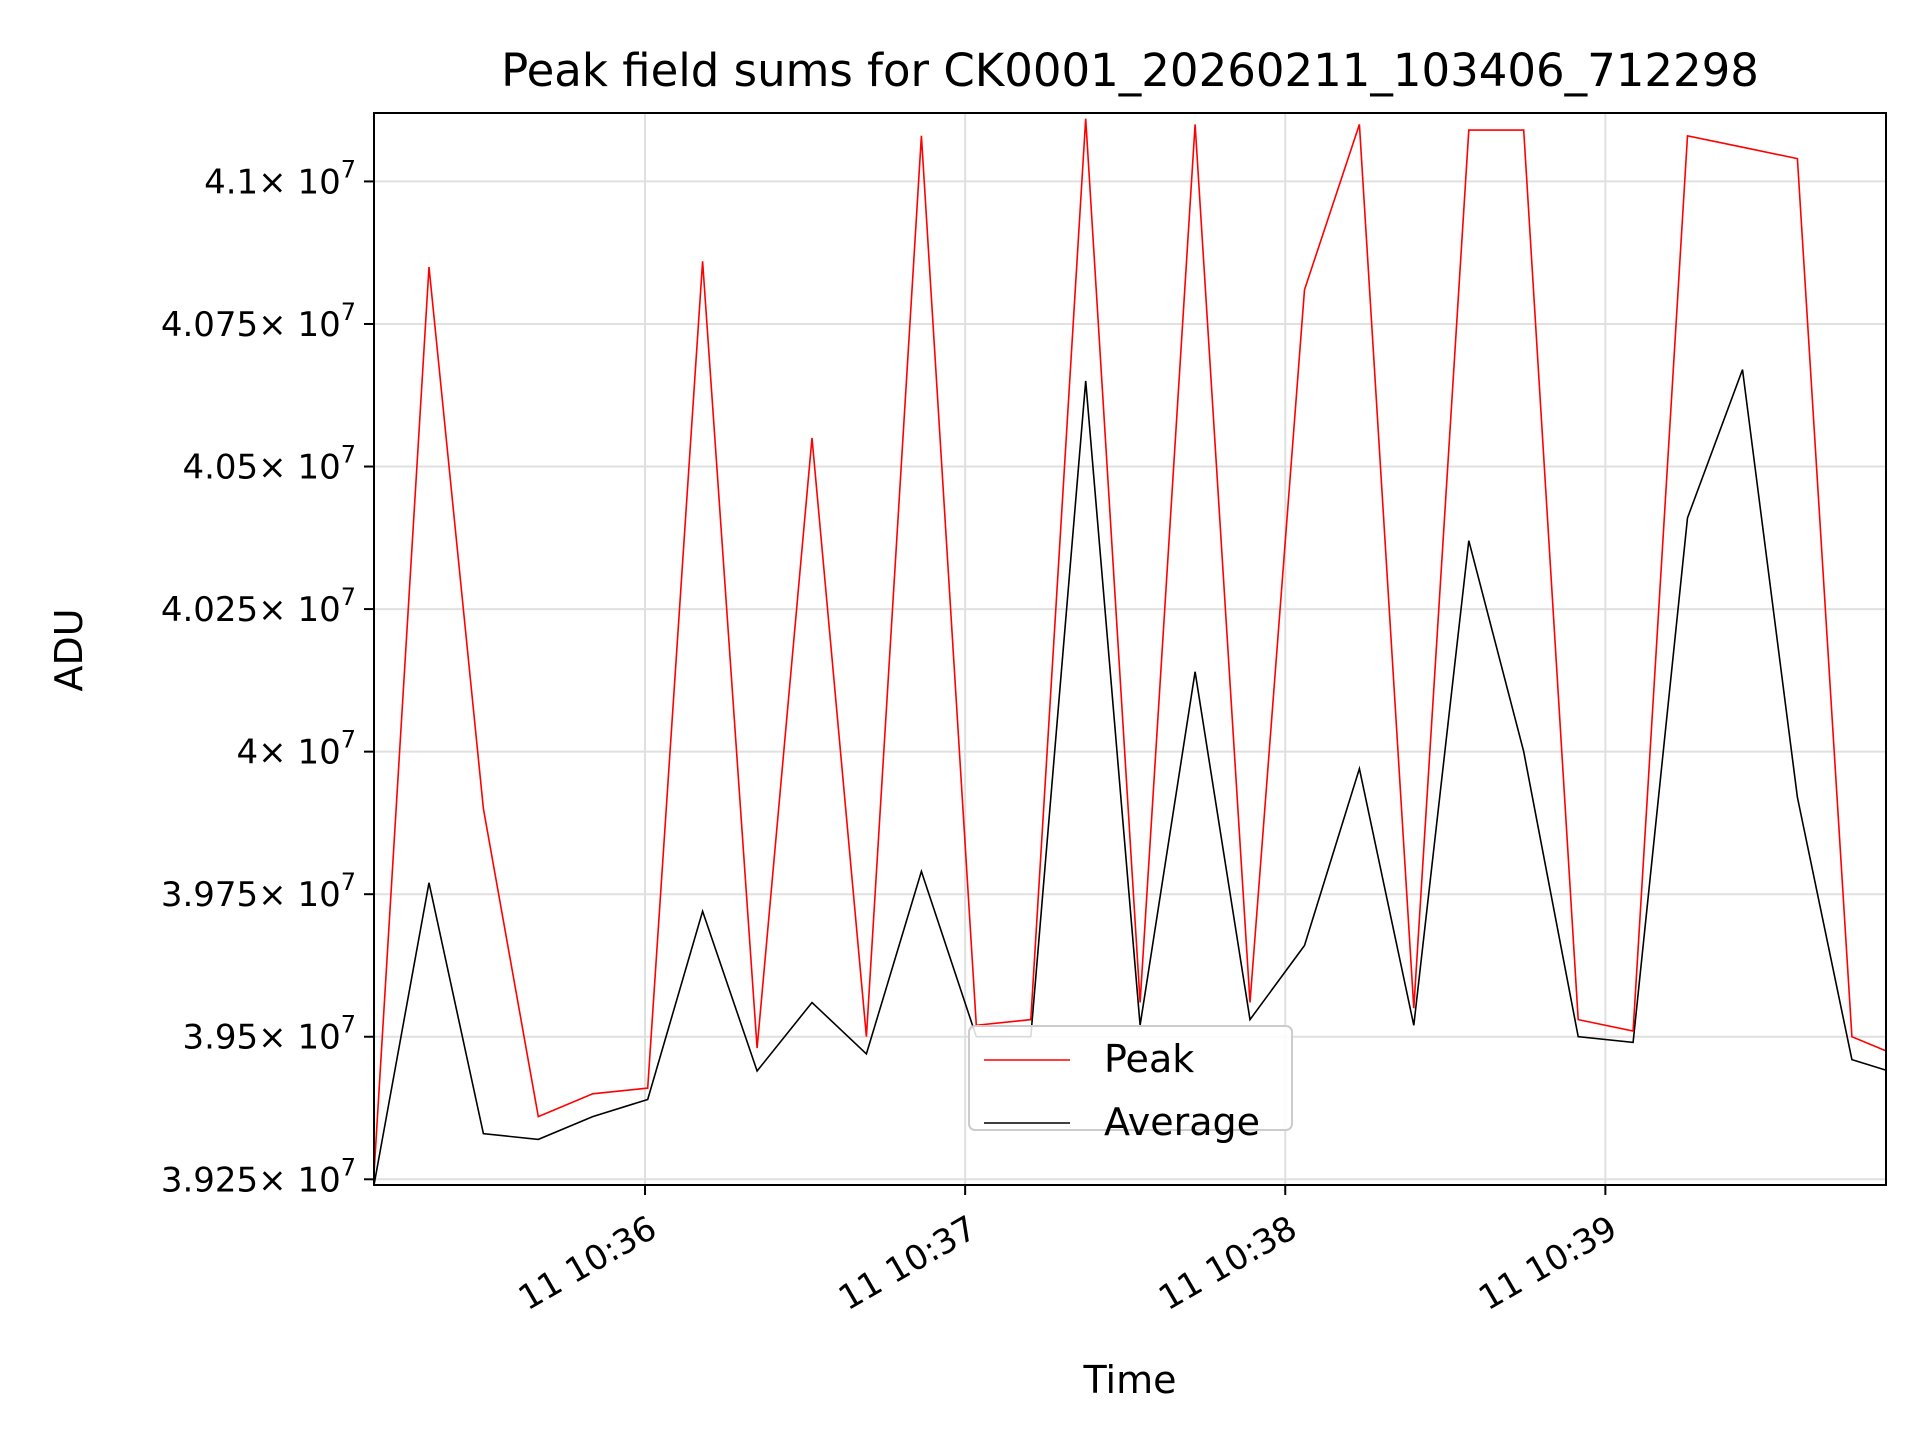  What do you see at coordinates (258, 1176) in the screenshot?
I see `y-tick-label: 3.925× 107` at bounding box center [258, 1176].